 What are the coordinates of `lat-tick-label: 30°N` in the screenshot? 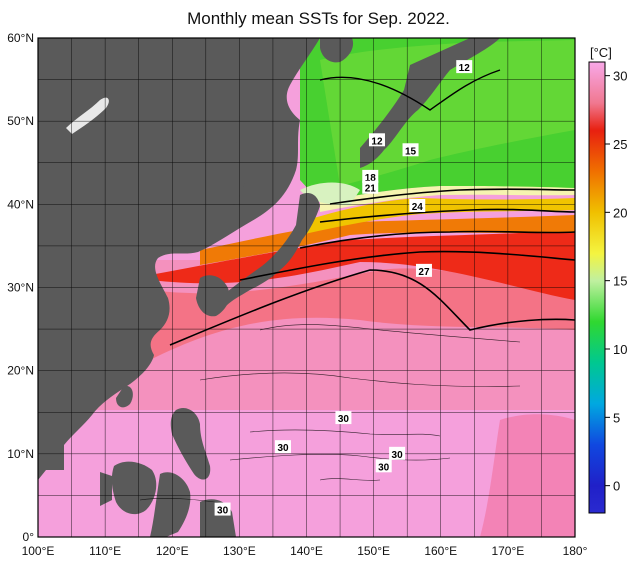 It's located at (20, 288).